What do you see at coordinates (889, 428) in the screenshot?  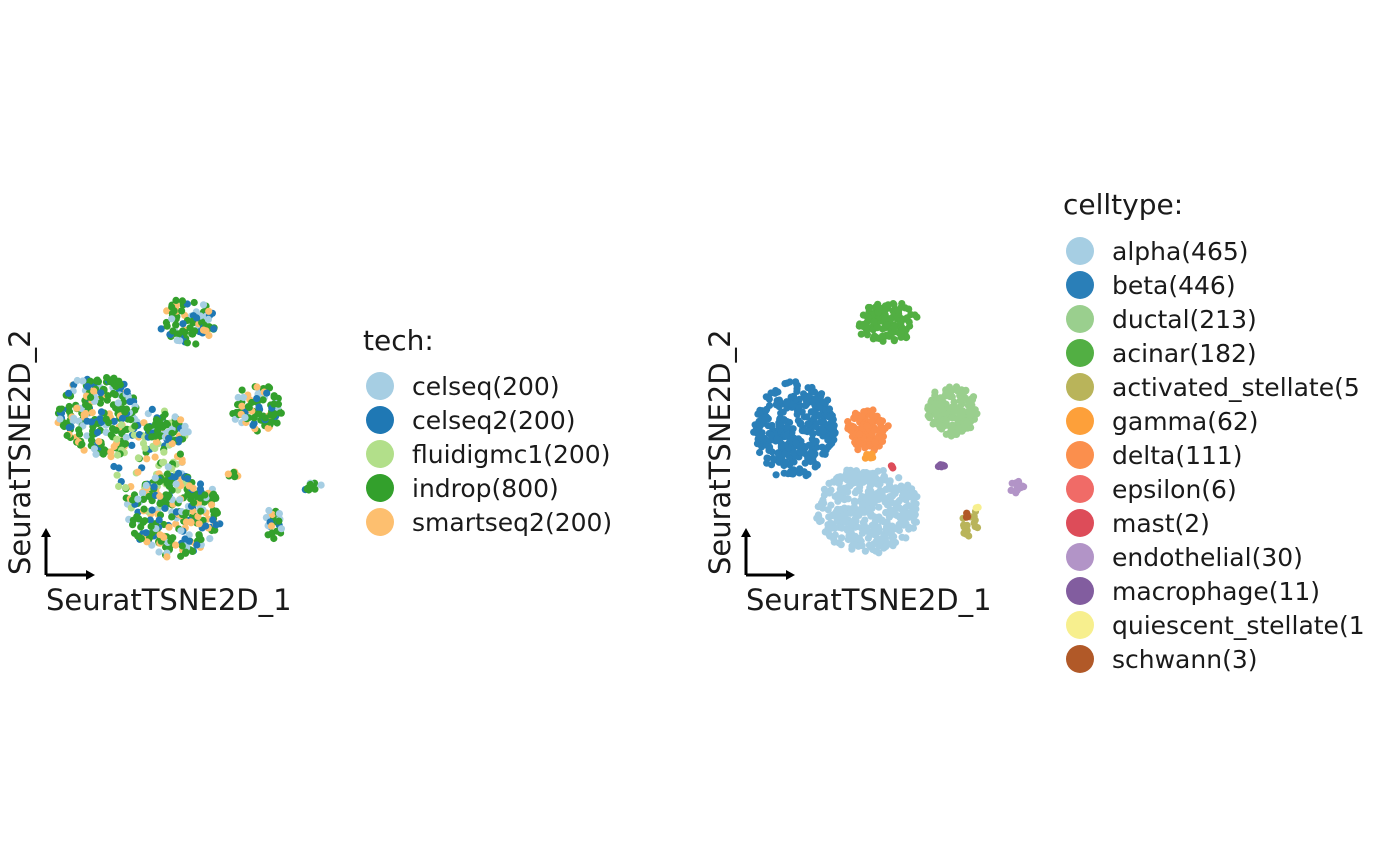 I see `celltype-scatter-points` at bounding box center [889, 428].